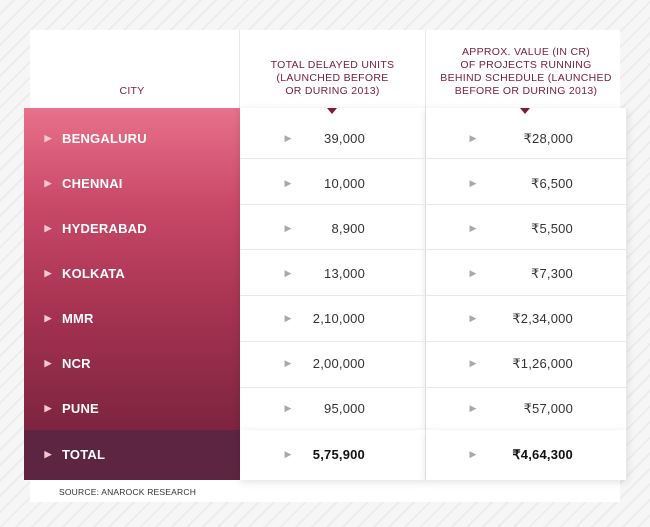 Image resolution: width=650 pixels, height=527 pixels. Describe the element at coordinates (338, 318) in the screenshot. I see `units-value: 2,10,000` at that location.